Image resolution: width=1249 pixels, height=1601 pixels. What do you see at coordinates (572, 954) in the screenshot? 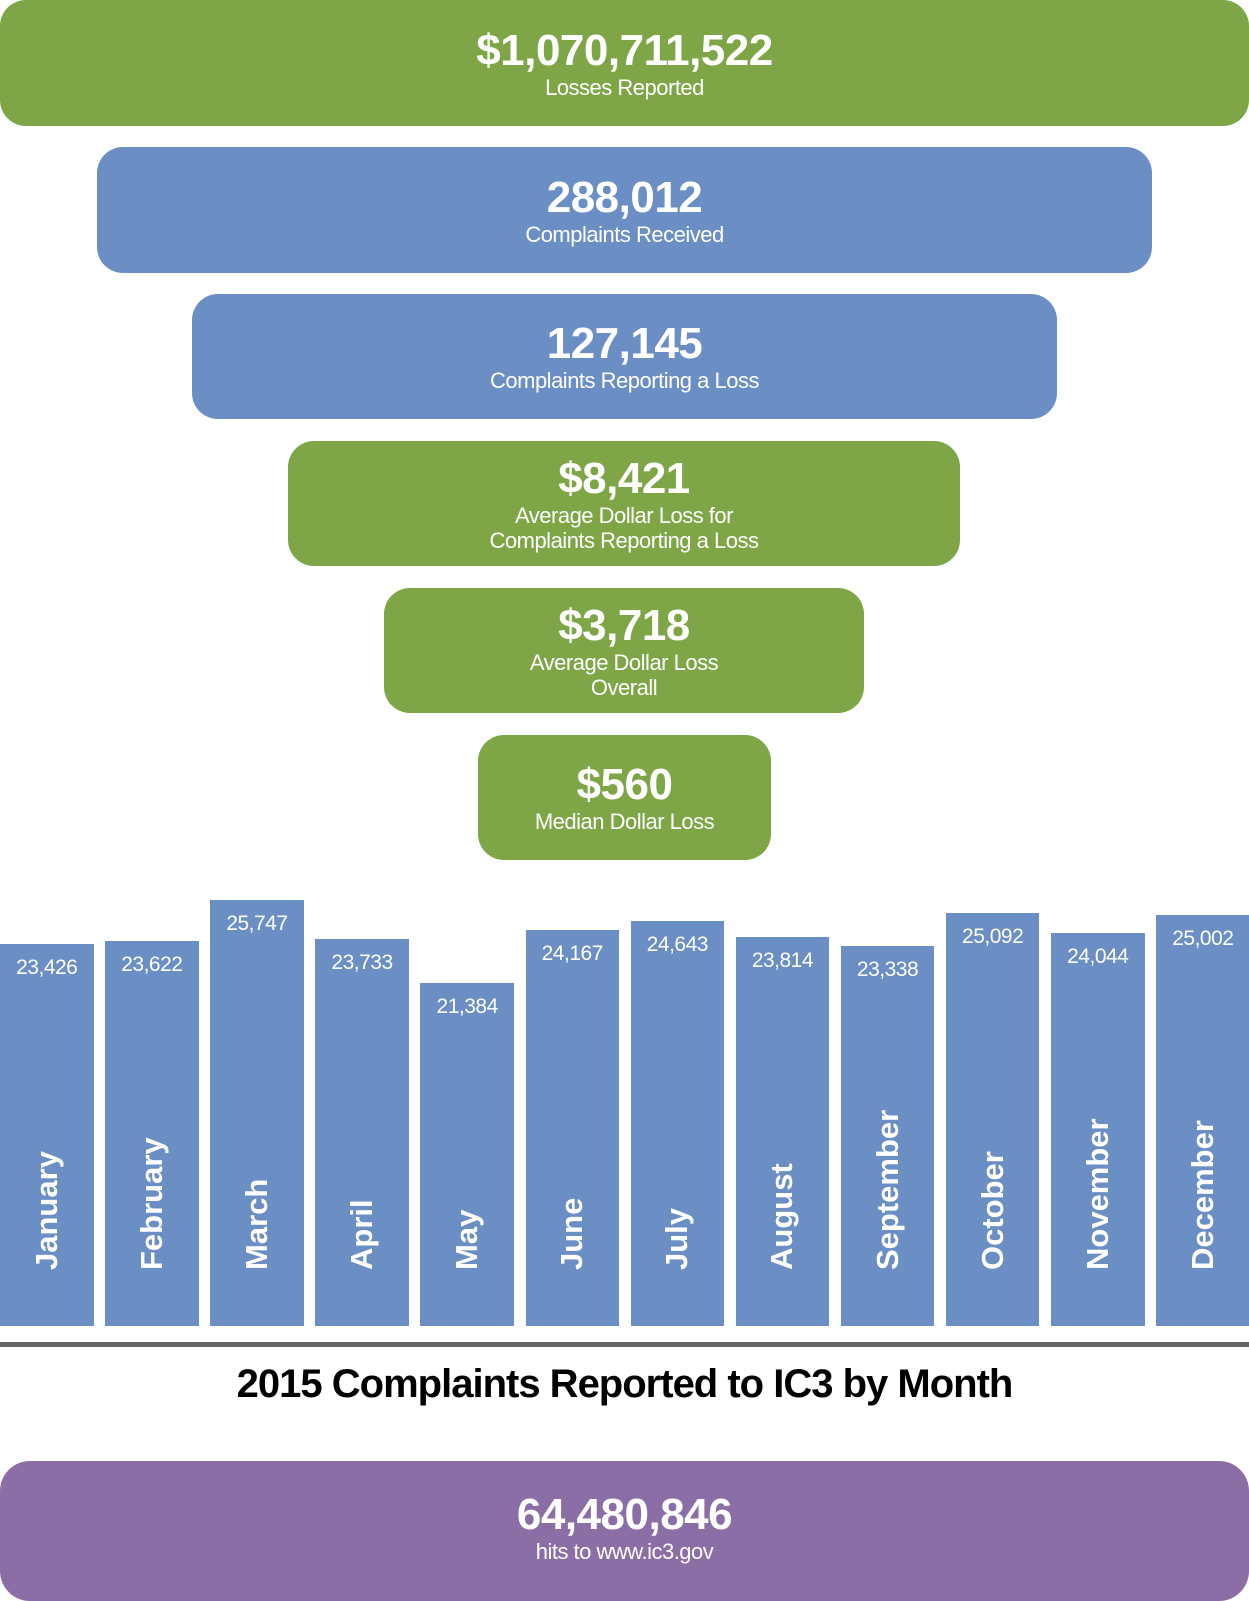
I see `bar-value-label: 24,167` at bounding box center [572, 954].